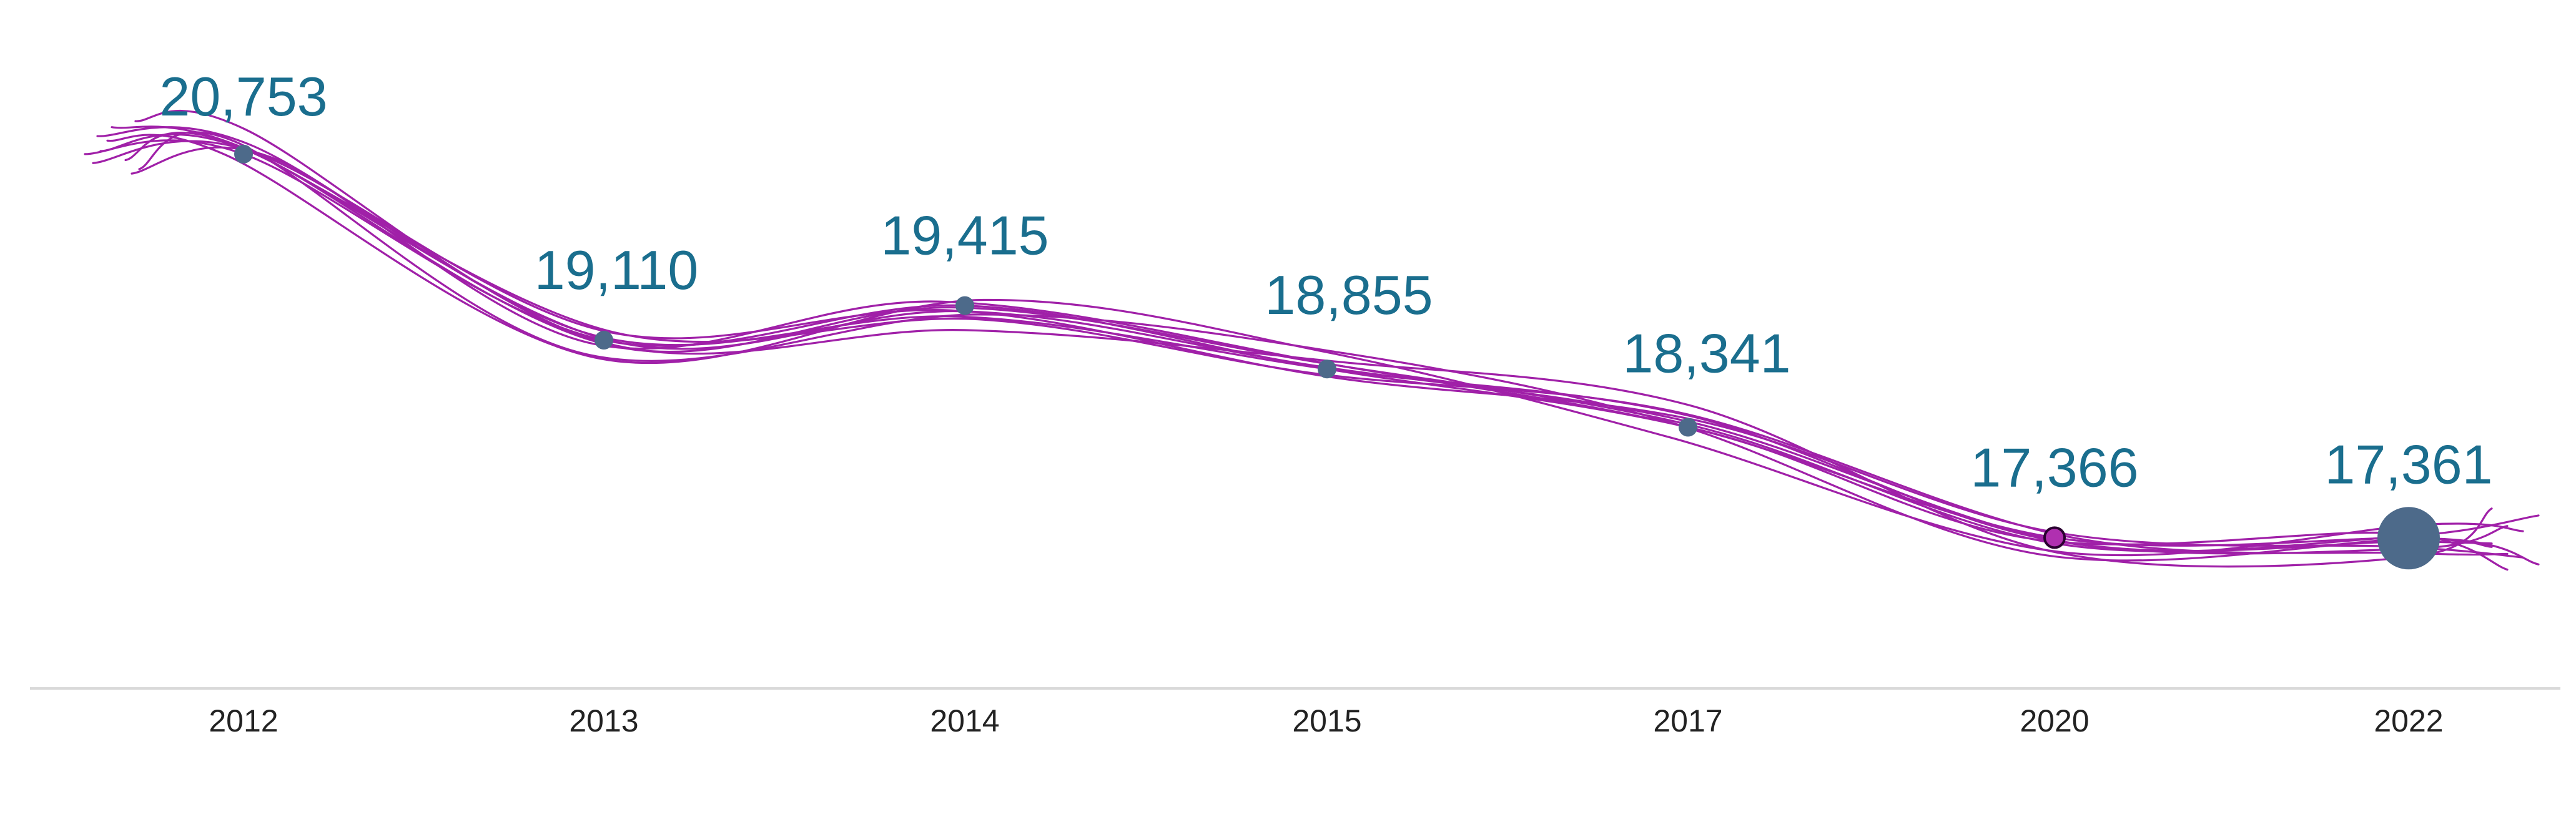  What do you see at coordinates (1688, 428) in the screenshot?
I see `data-point-2017` at bounding box center [1688, 428].